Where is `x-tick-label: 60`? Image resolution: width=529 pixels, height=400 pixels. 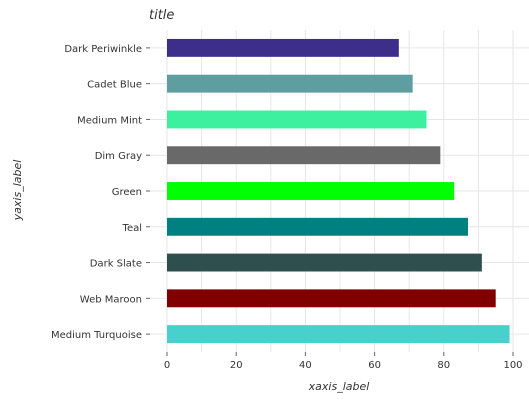
x-tick-label: 60 is located at coordinates (374, 365).